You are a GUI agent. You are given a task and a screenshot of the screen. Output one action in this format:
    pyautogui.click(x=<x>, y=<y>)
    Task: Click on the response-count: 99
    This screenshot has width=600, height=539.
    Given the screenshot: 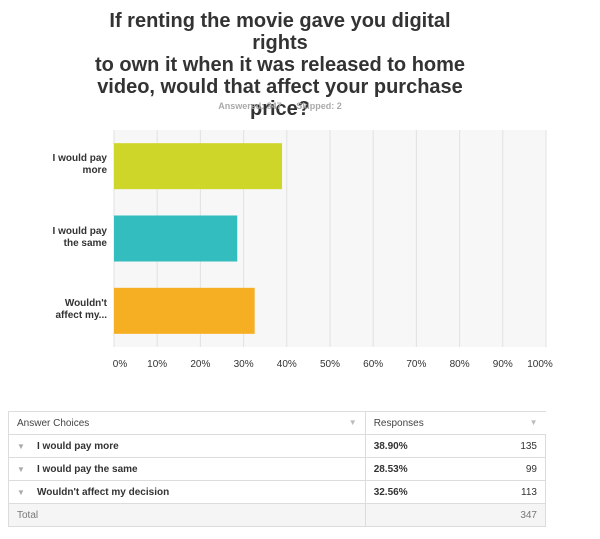 What is the action you would take?
    pyautogui.click(x=489, y=469)
    